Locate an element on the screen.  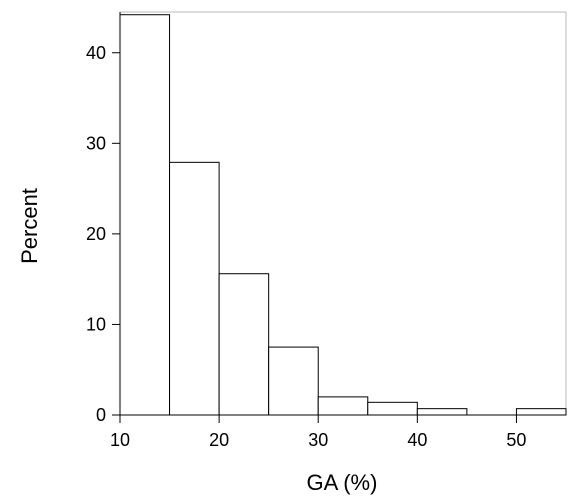
x-axis-title: GA (%) is located at coordinates (342, 482).